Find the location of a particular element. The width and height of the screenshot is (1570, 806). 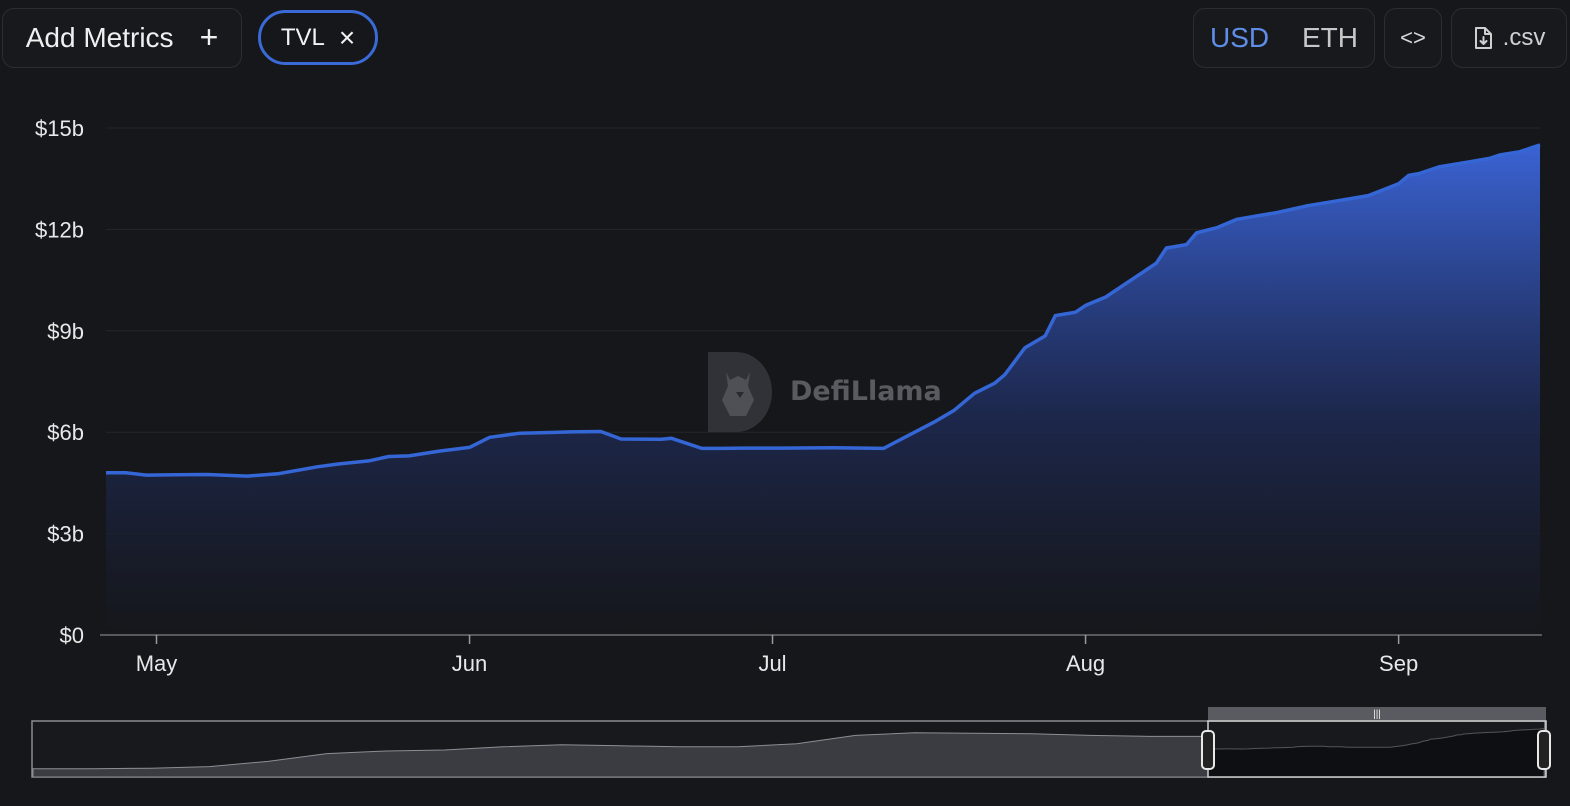

add-metrics-button: Add Metrics + is located at coordinates (122, 38).